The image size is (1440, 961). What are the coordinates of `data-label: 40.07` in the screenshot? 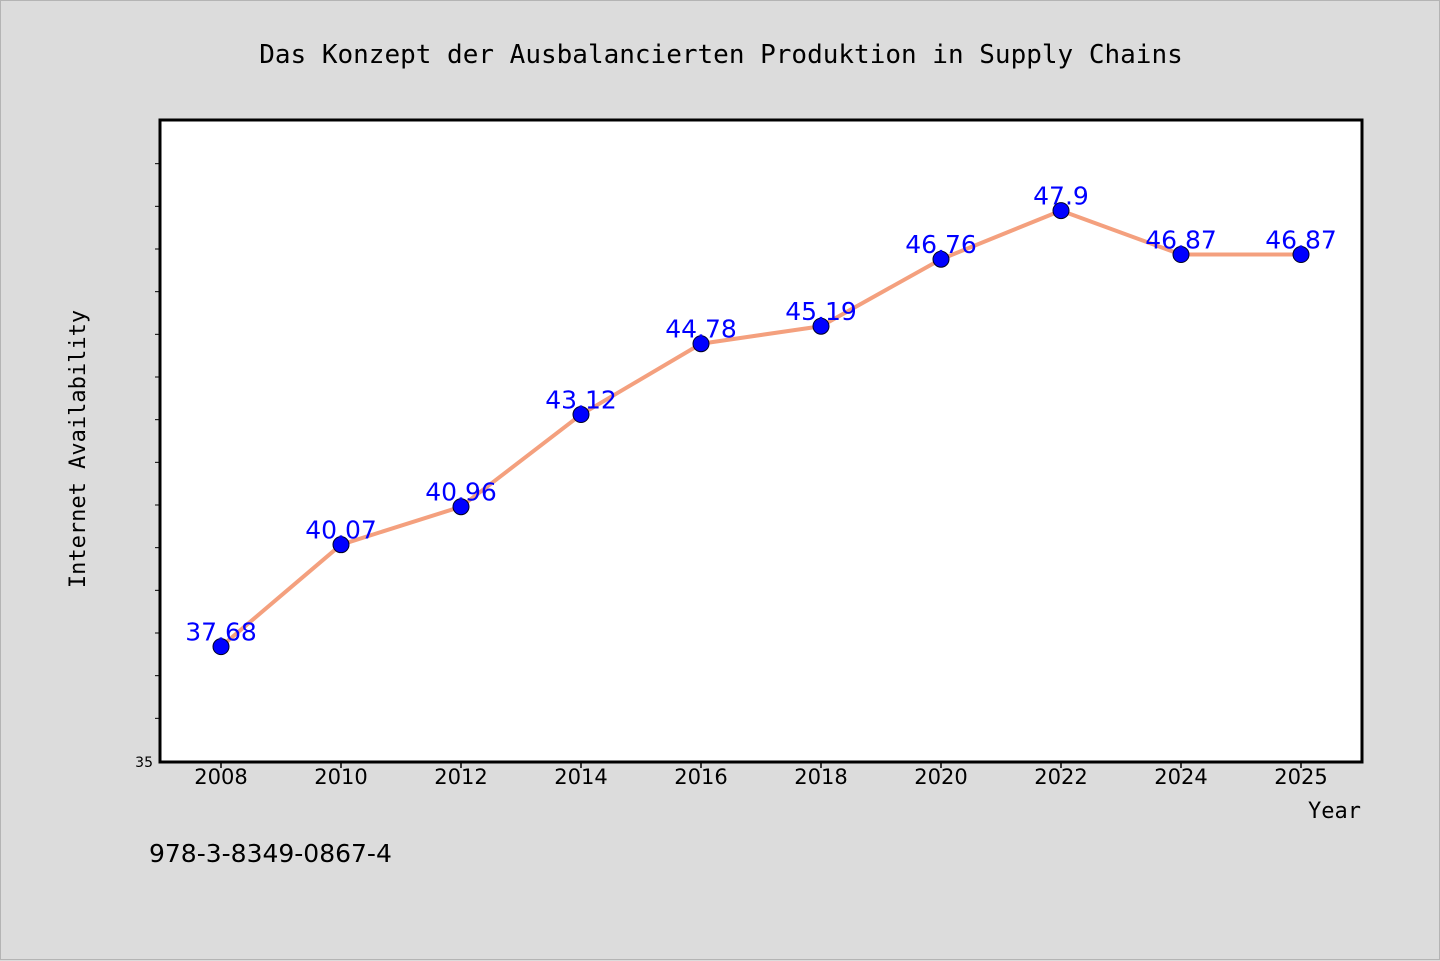 It's located at (341, 530).